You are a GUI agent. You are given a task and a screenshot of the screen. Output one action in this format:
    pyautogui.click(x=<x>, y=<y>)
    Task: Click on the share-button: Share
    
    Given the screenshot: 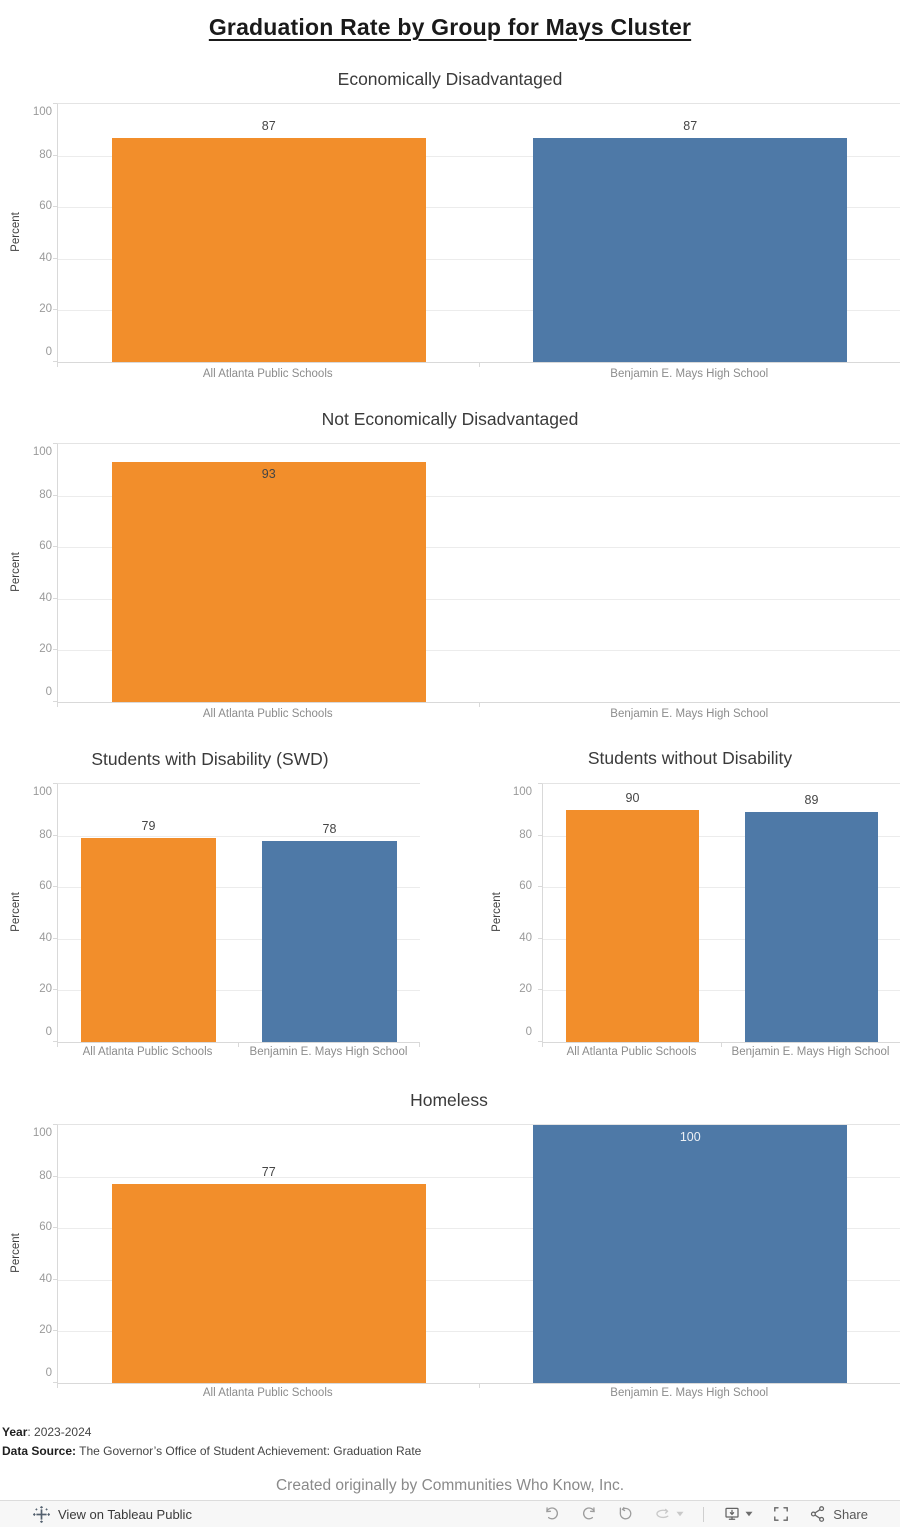 What is the action you would take?
    pyautogui.click(x=838, y=1514)
    